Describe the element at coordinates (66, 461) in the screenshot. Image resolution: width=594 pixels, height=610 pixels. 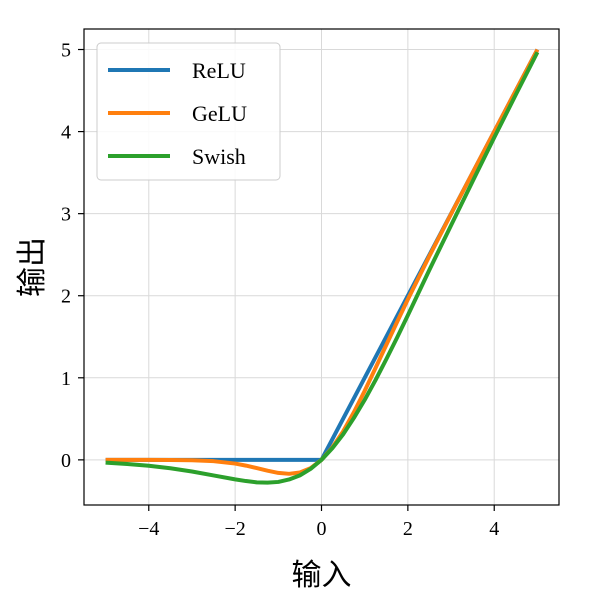
I see `y-tick-label: 0` at that location.